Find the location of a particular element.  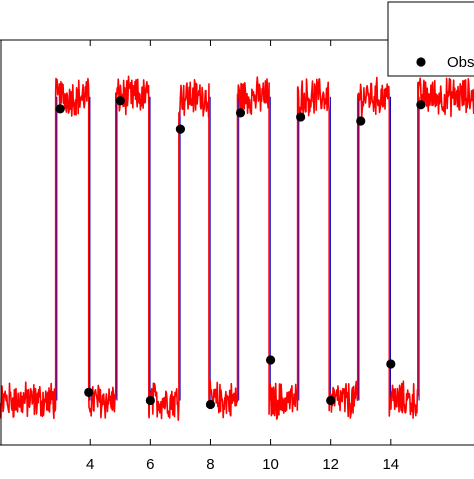

legend-marker-obs is located at coordinates (420, 61).